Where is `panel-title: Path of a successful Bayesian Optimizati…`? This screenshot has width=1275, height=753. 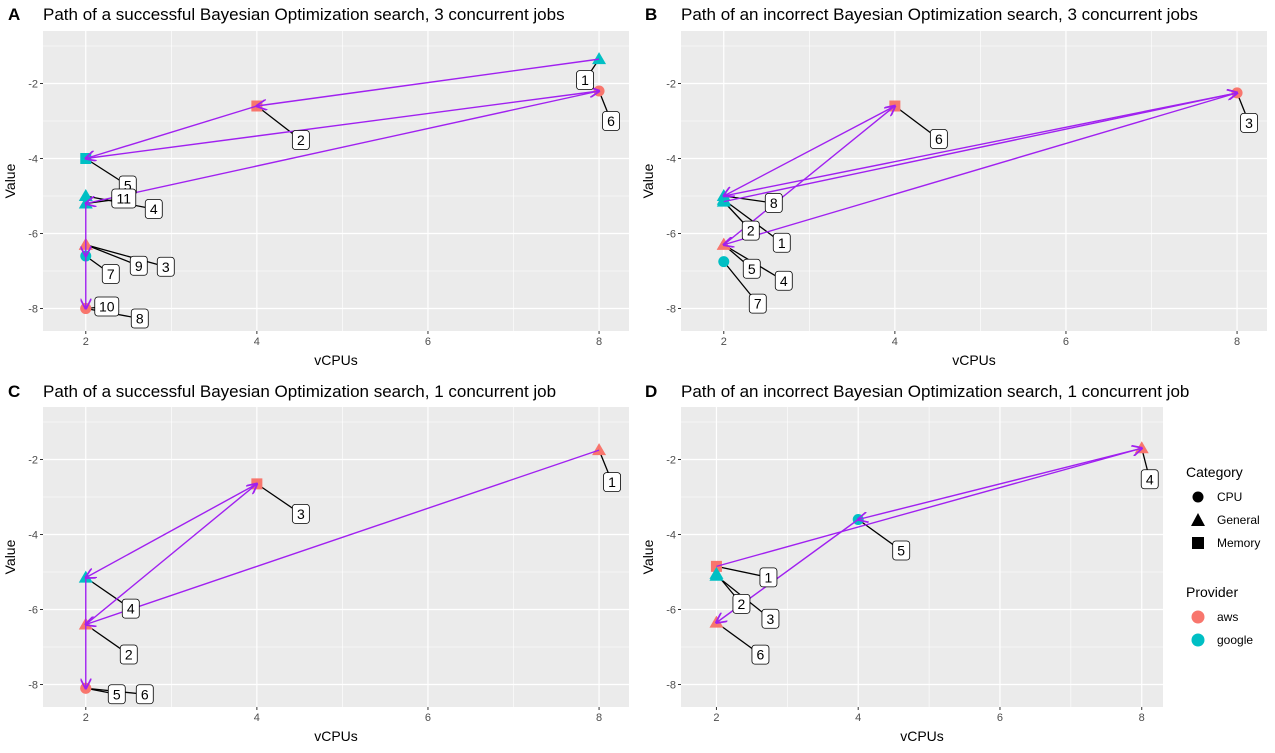
panel-title: Path of a successful Bayesian Optimizati… is located at coordinates (299, 391).